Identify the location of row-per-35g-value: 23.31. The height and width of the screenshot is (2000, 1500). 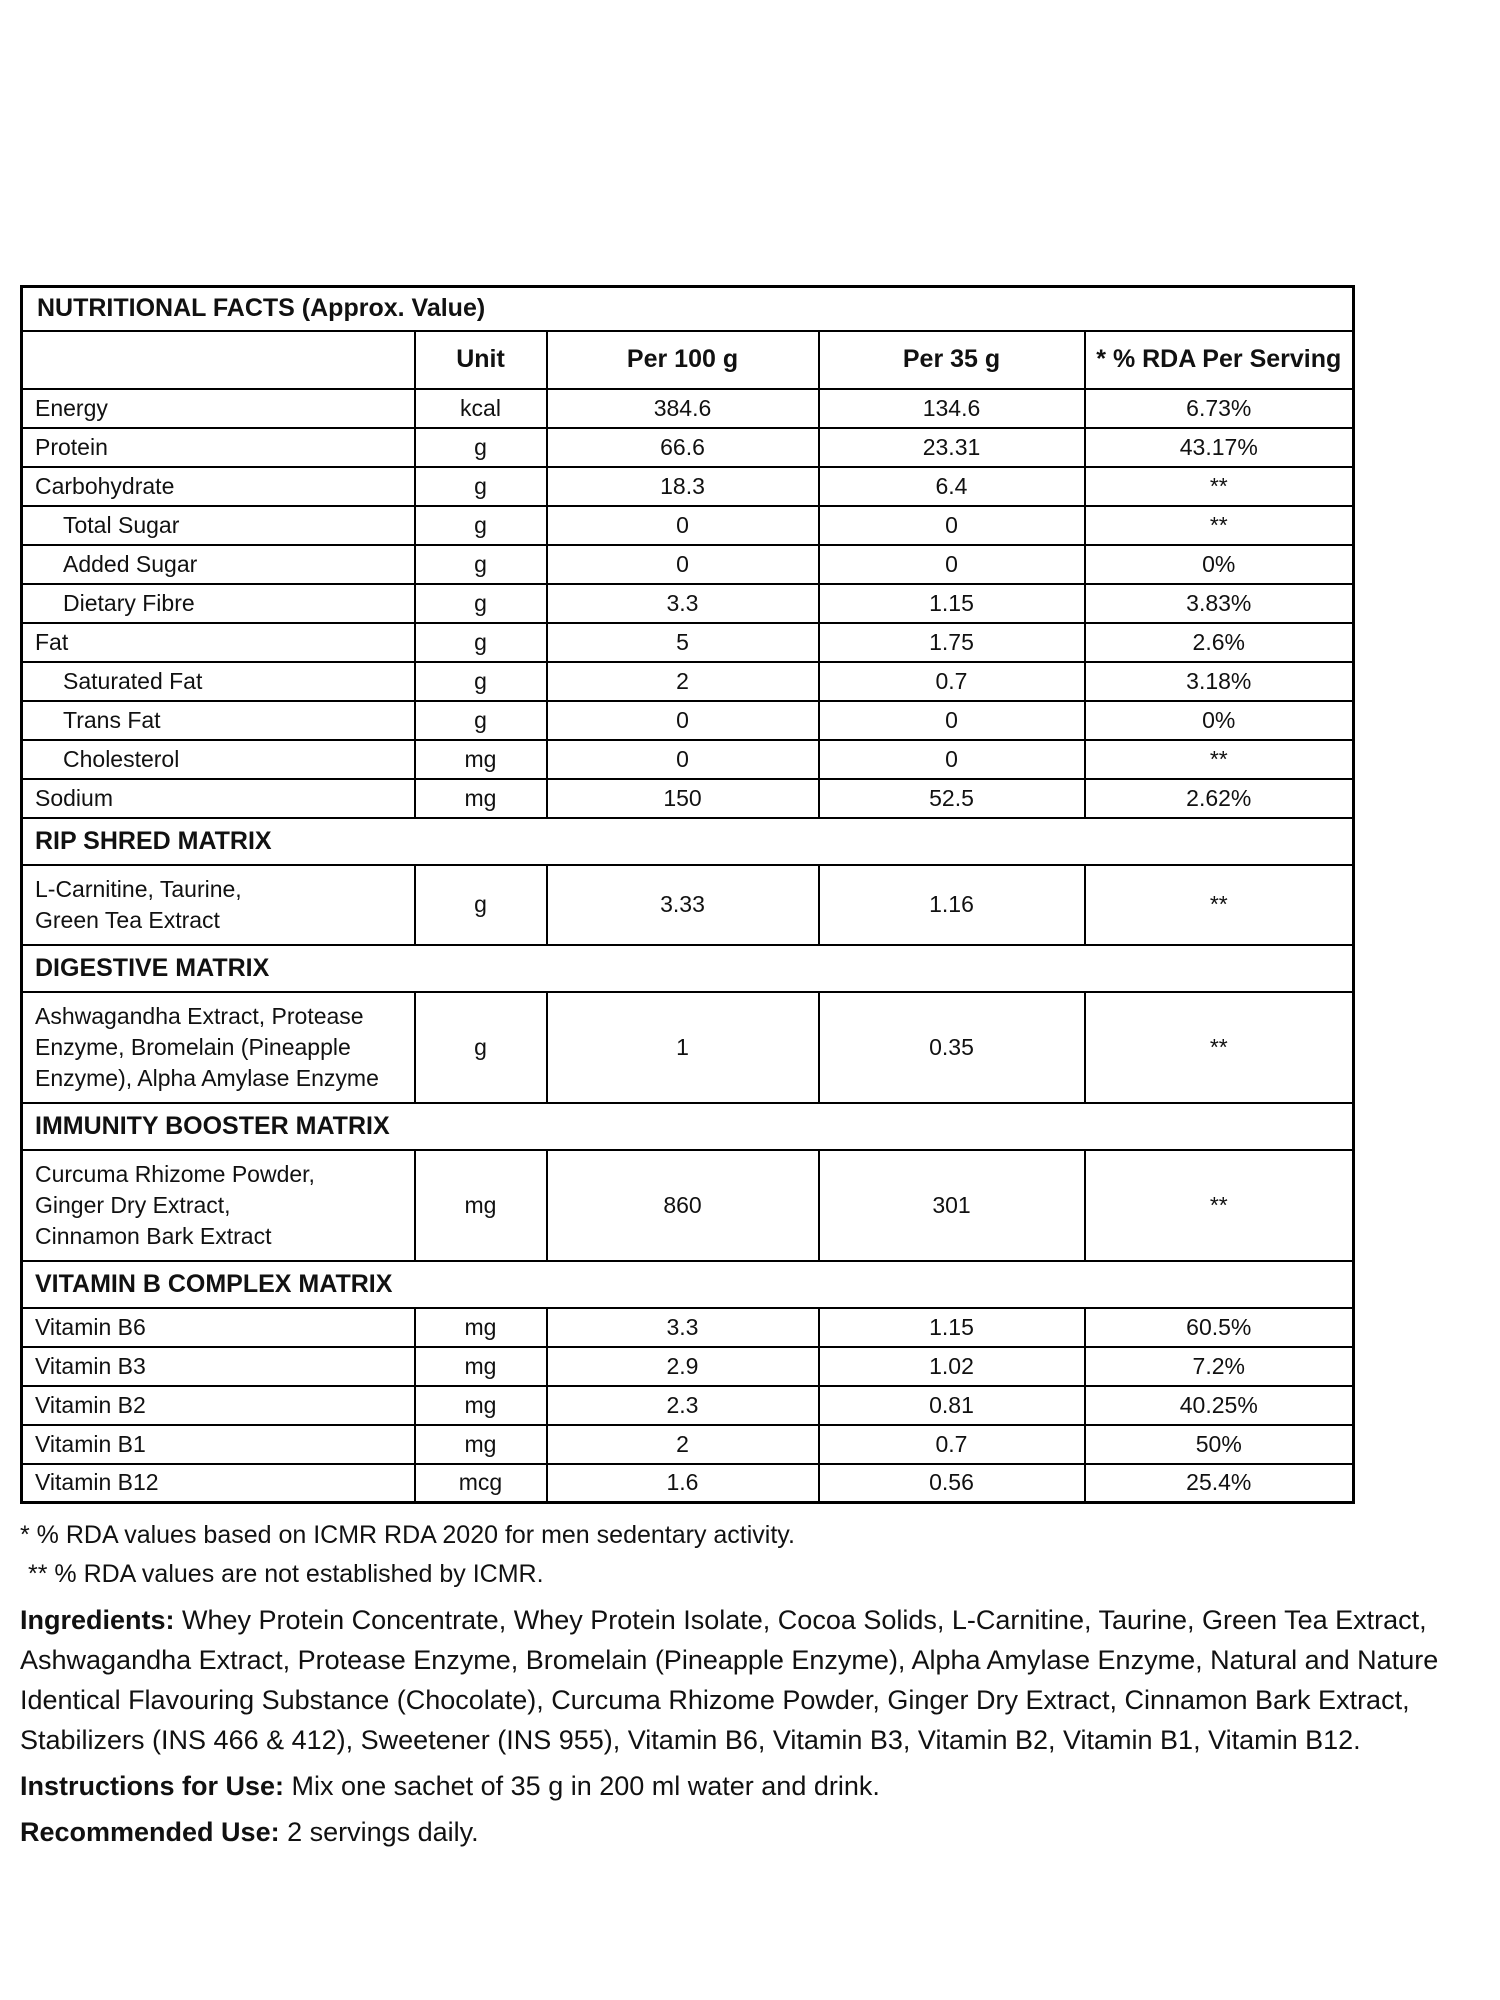
(951, 447).